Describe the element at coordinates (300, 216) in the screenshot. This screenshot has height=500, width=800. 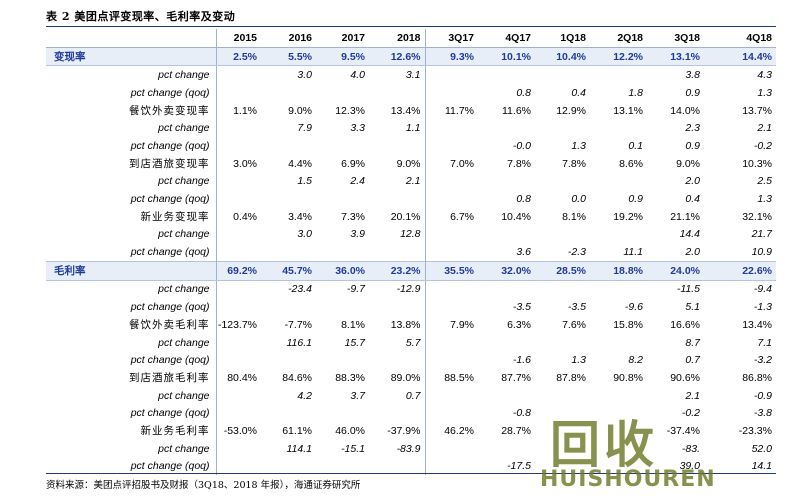
I see `value-cell: 3.4%` at that location.